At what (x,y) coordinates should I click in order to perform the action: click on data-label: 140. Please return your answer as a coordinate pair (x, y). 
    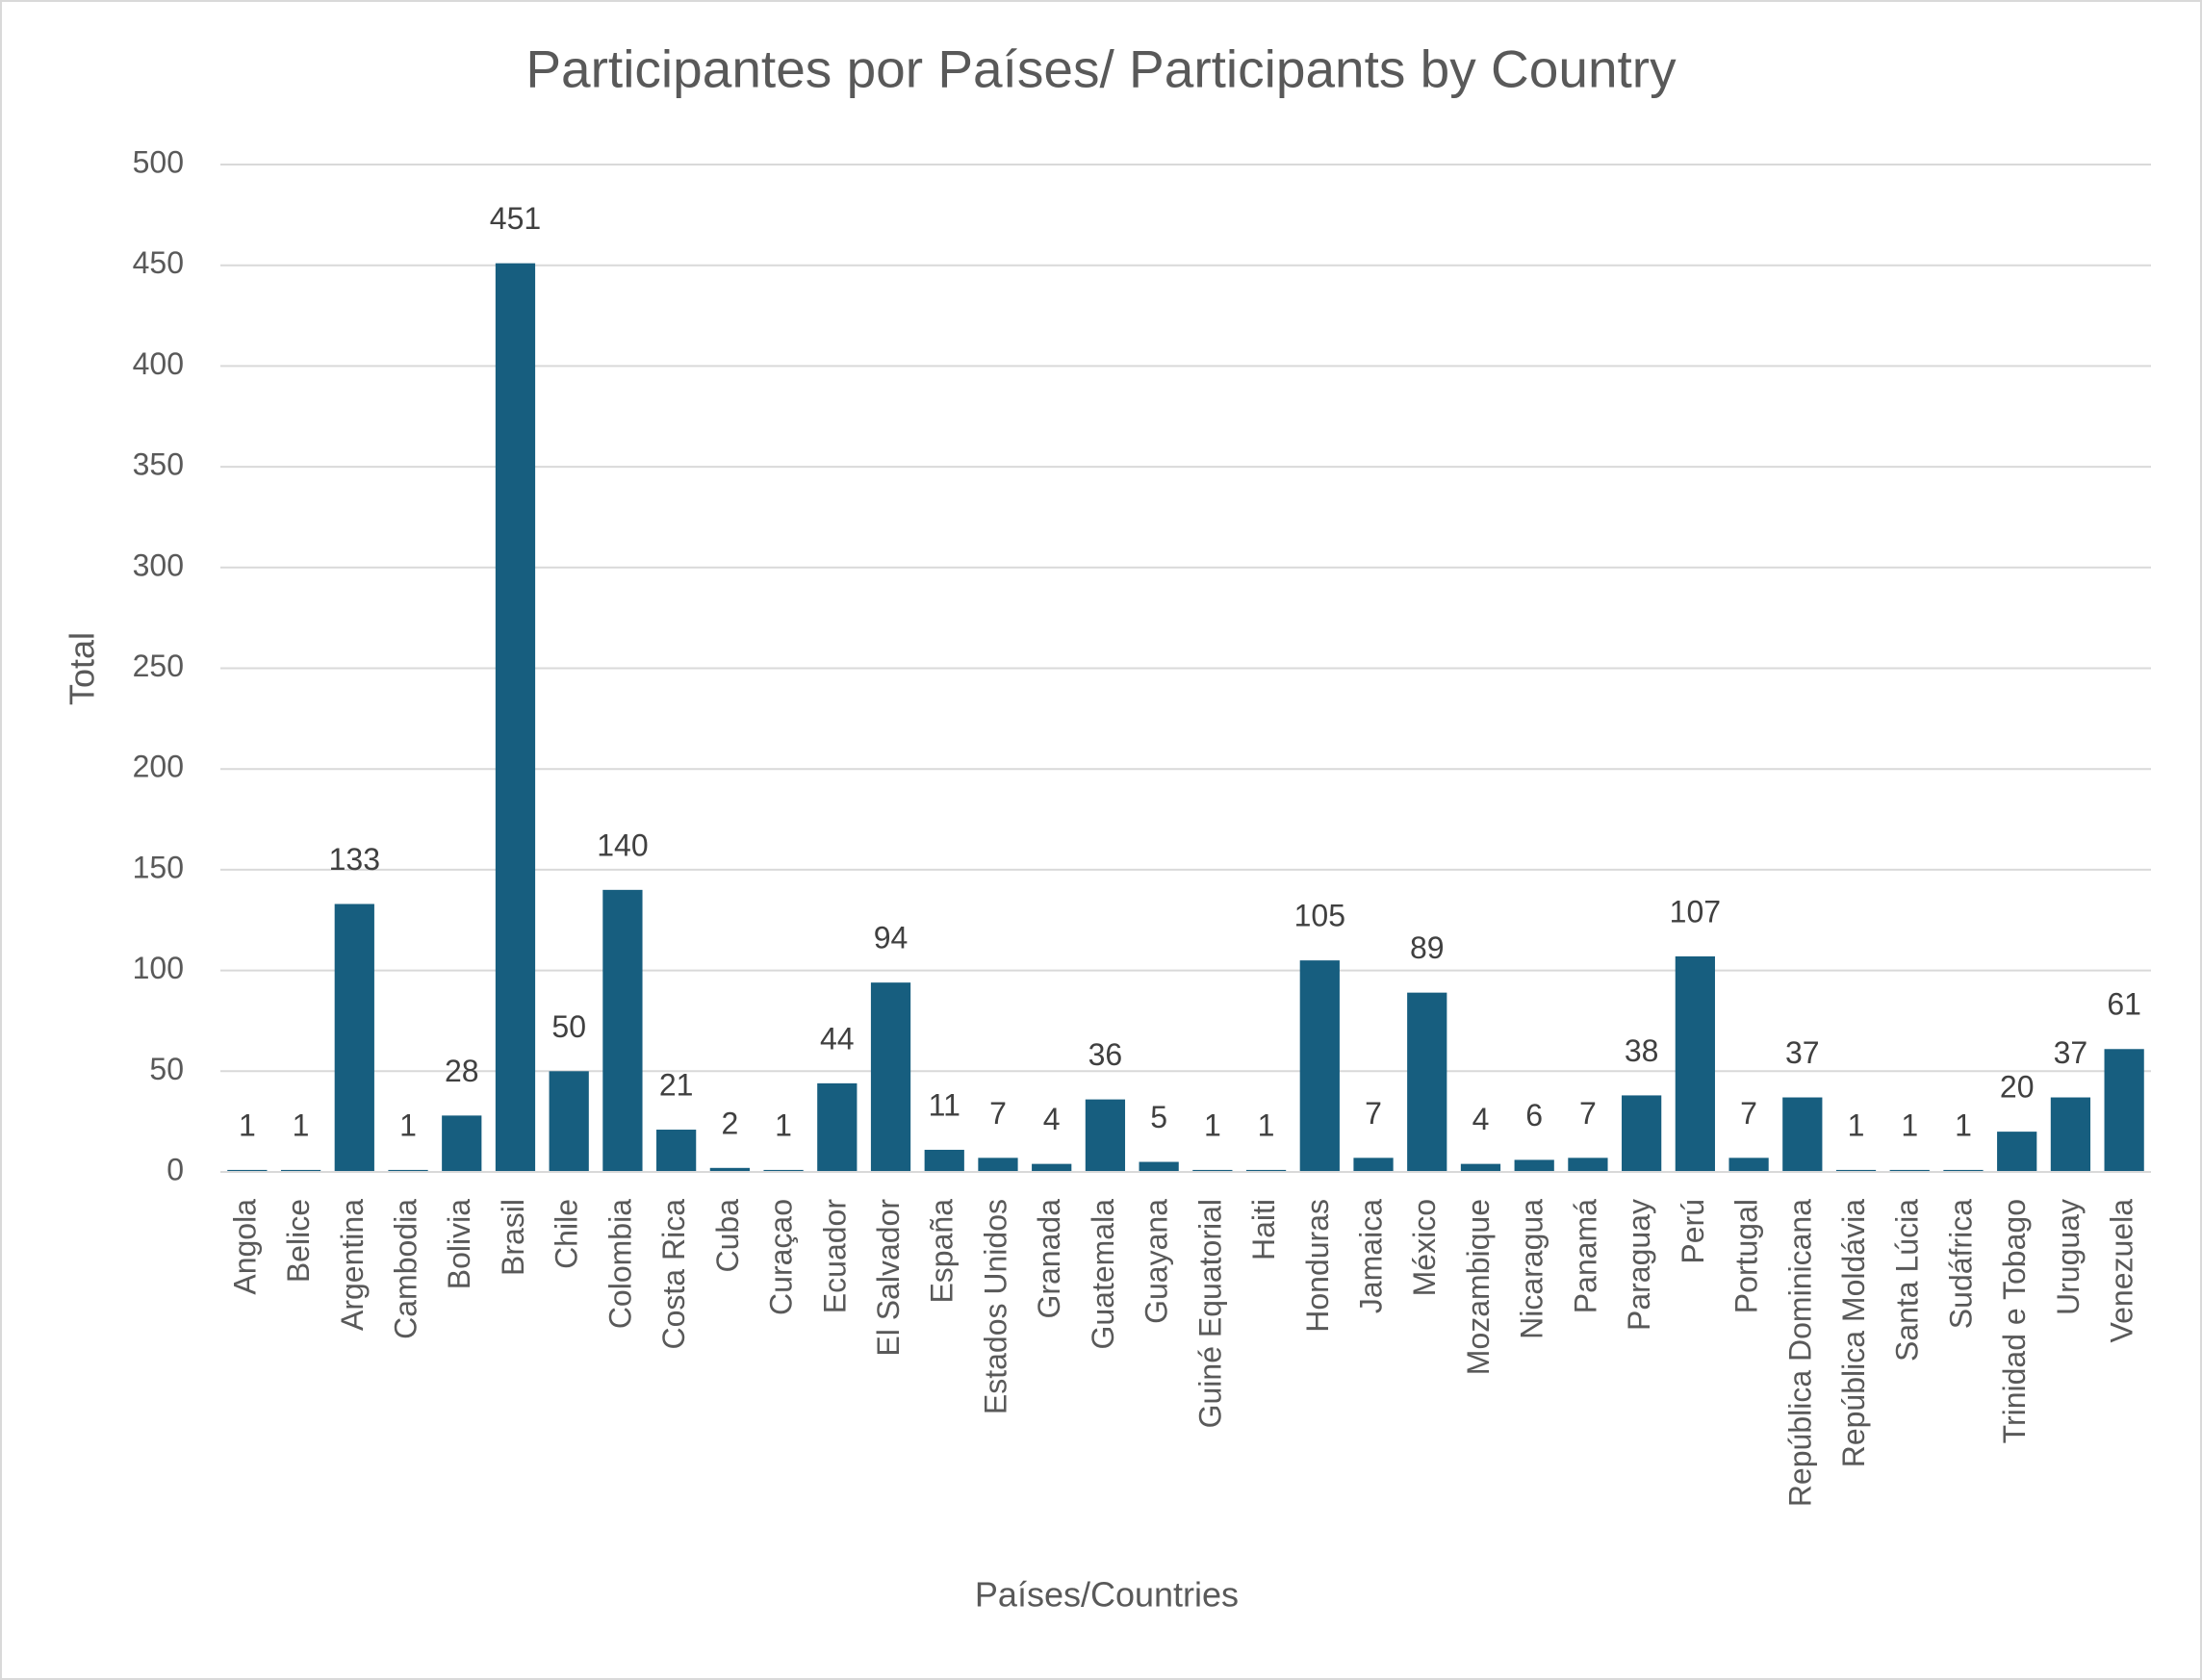
    Looking at the image, I should click on (622, 845).